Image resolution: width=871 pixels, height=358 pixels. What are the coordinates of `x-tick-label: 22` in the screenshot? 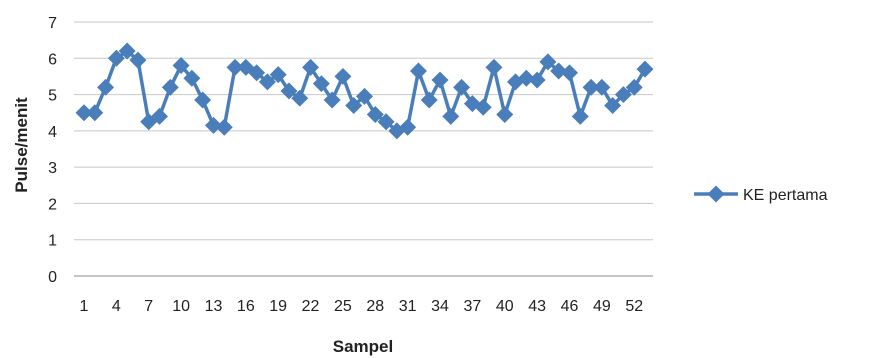 It's located at (311, 306).